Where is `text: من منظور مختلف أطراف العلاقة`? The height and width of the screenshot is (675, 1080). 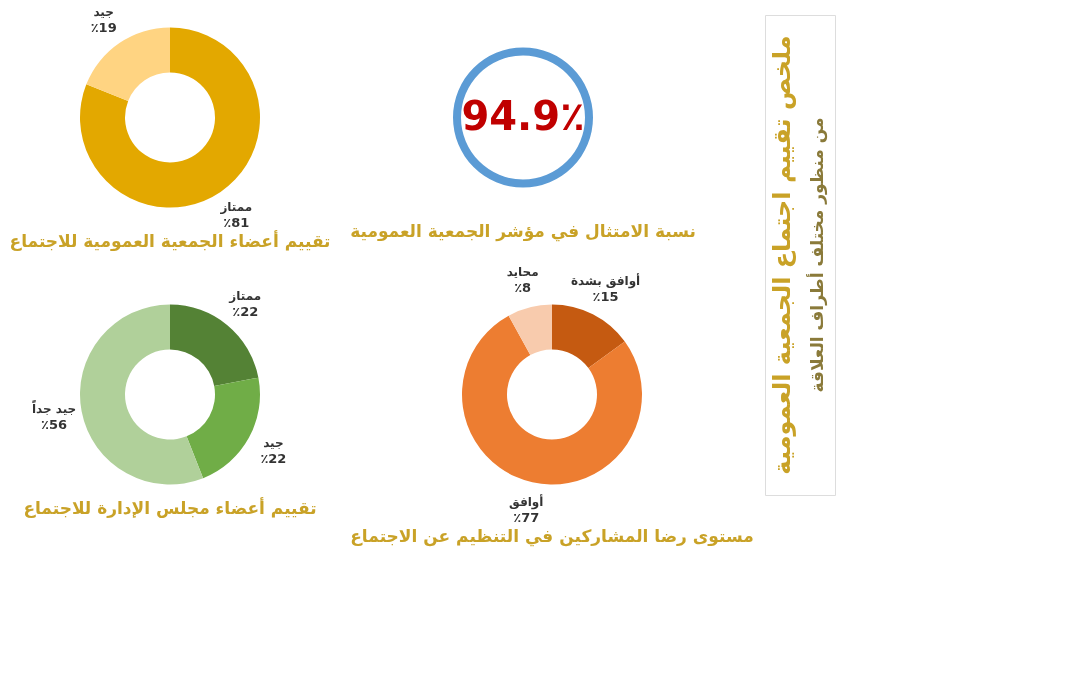
text: من منظور مختلف أطراف العلاقة is located at coordinates (816, 255).